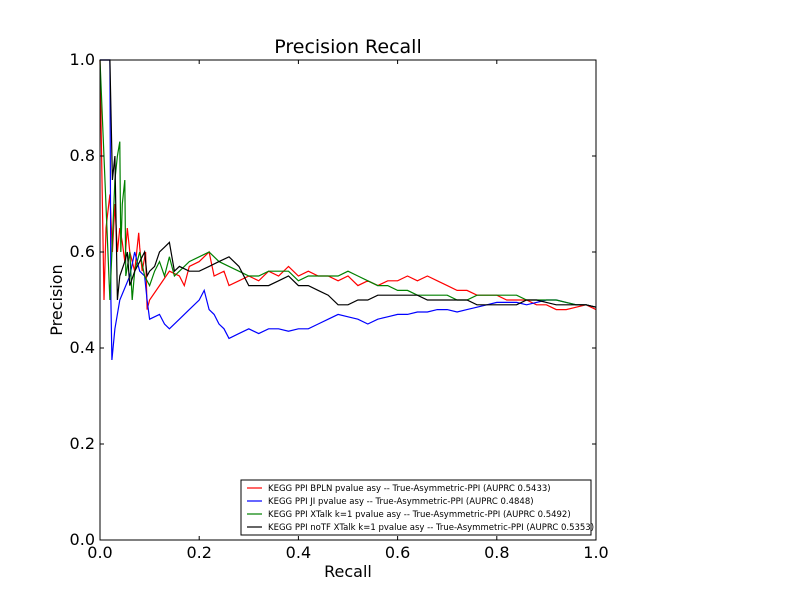 This screenshot has height=600, width=800. What do you see at coordinates (298, 552) in the screenshot?
I see `x-tick-label: 0.4` at bounding box center [298, 552].